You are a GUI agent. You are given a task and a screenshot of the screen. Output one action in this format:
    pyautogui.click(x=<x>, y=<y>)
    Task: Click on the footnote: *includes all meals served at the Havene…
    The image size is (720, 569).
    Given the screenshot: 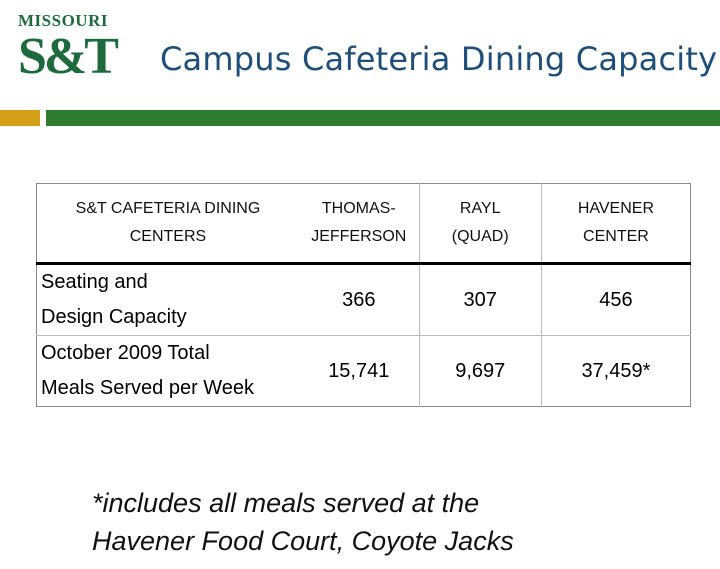 What is the action you would take?
    pyautogui.click(x=303, y=522)
    